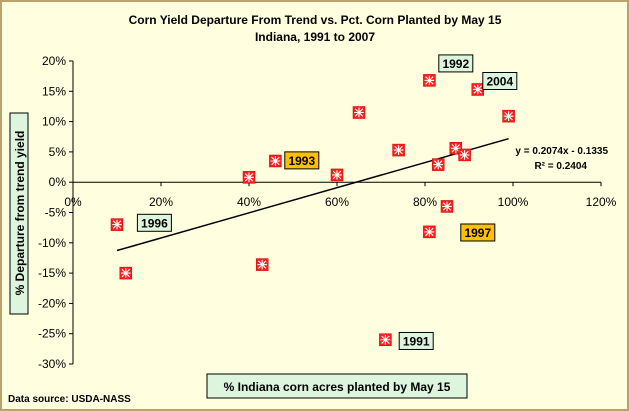 Image resolution: width=629 pixels, height=411 pixels. I want to click on x-tick-label: 40%, so click(249, 202).